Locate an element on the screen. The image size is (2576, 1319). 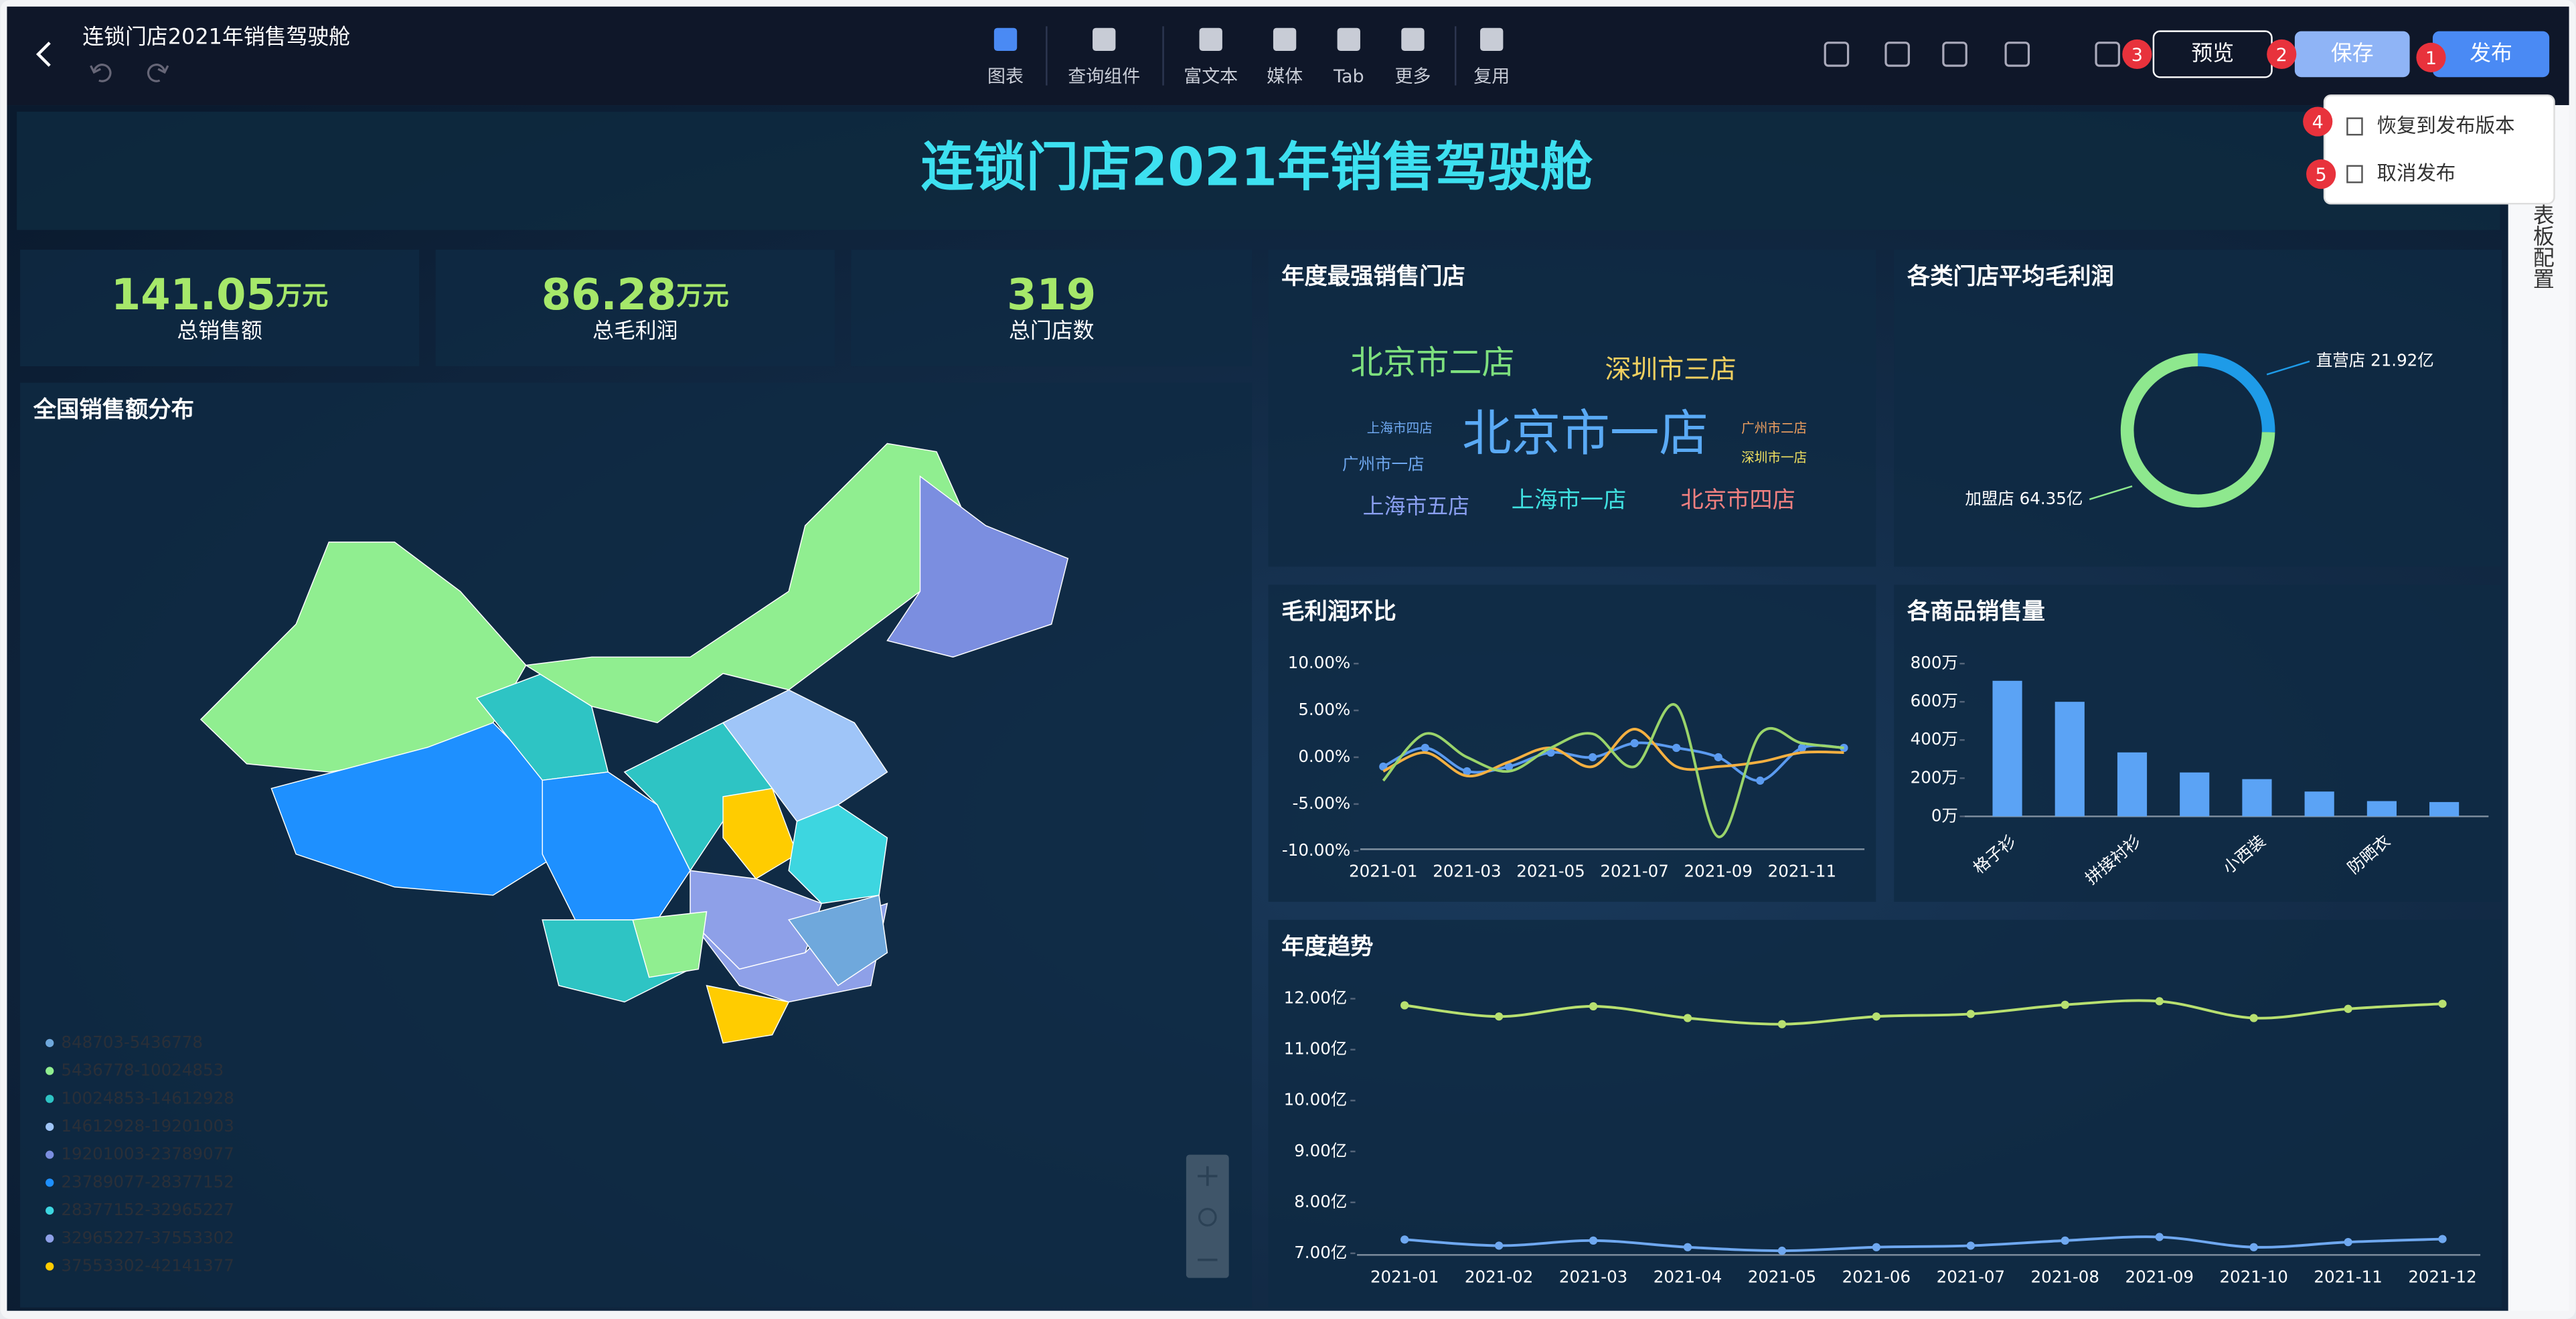
kpi: 86.28万元 is located at coordinates (636, 295).